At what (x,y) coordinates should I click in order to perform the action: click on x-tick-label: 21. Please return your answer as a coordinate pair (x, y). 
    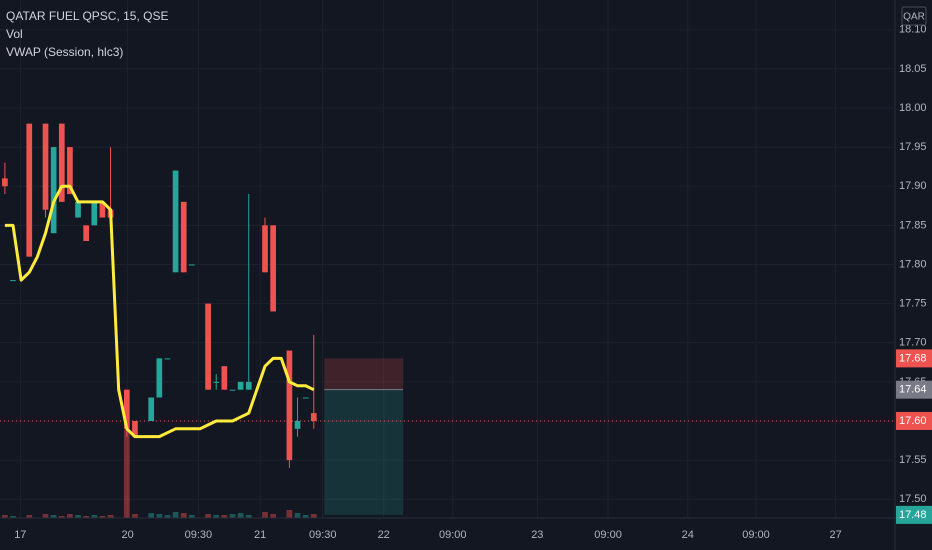
    Looking at the image, I should click on (260, 535).